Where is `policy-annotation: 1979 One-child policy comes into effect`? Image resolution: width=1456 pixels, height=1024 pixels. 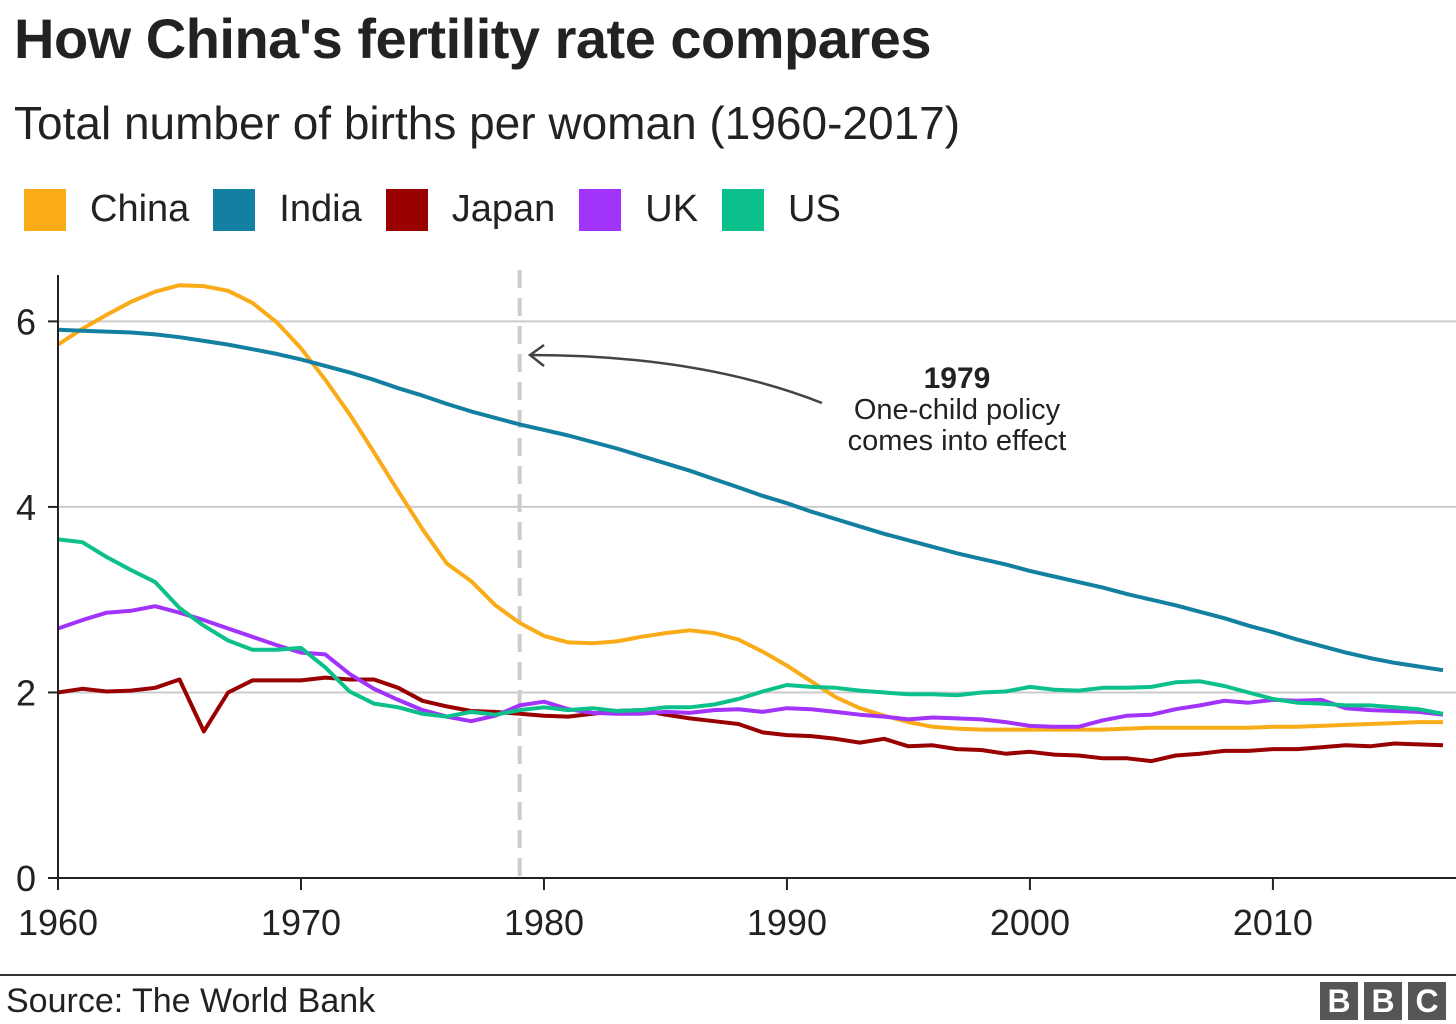 policy-annotation: 1979 One-child policy comes into effect is located at coordinates (797, 400).